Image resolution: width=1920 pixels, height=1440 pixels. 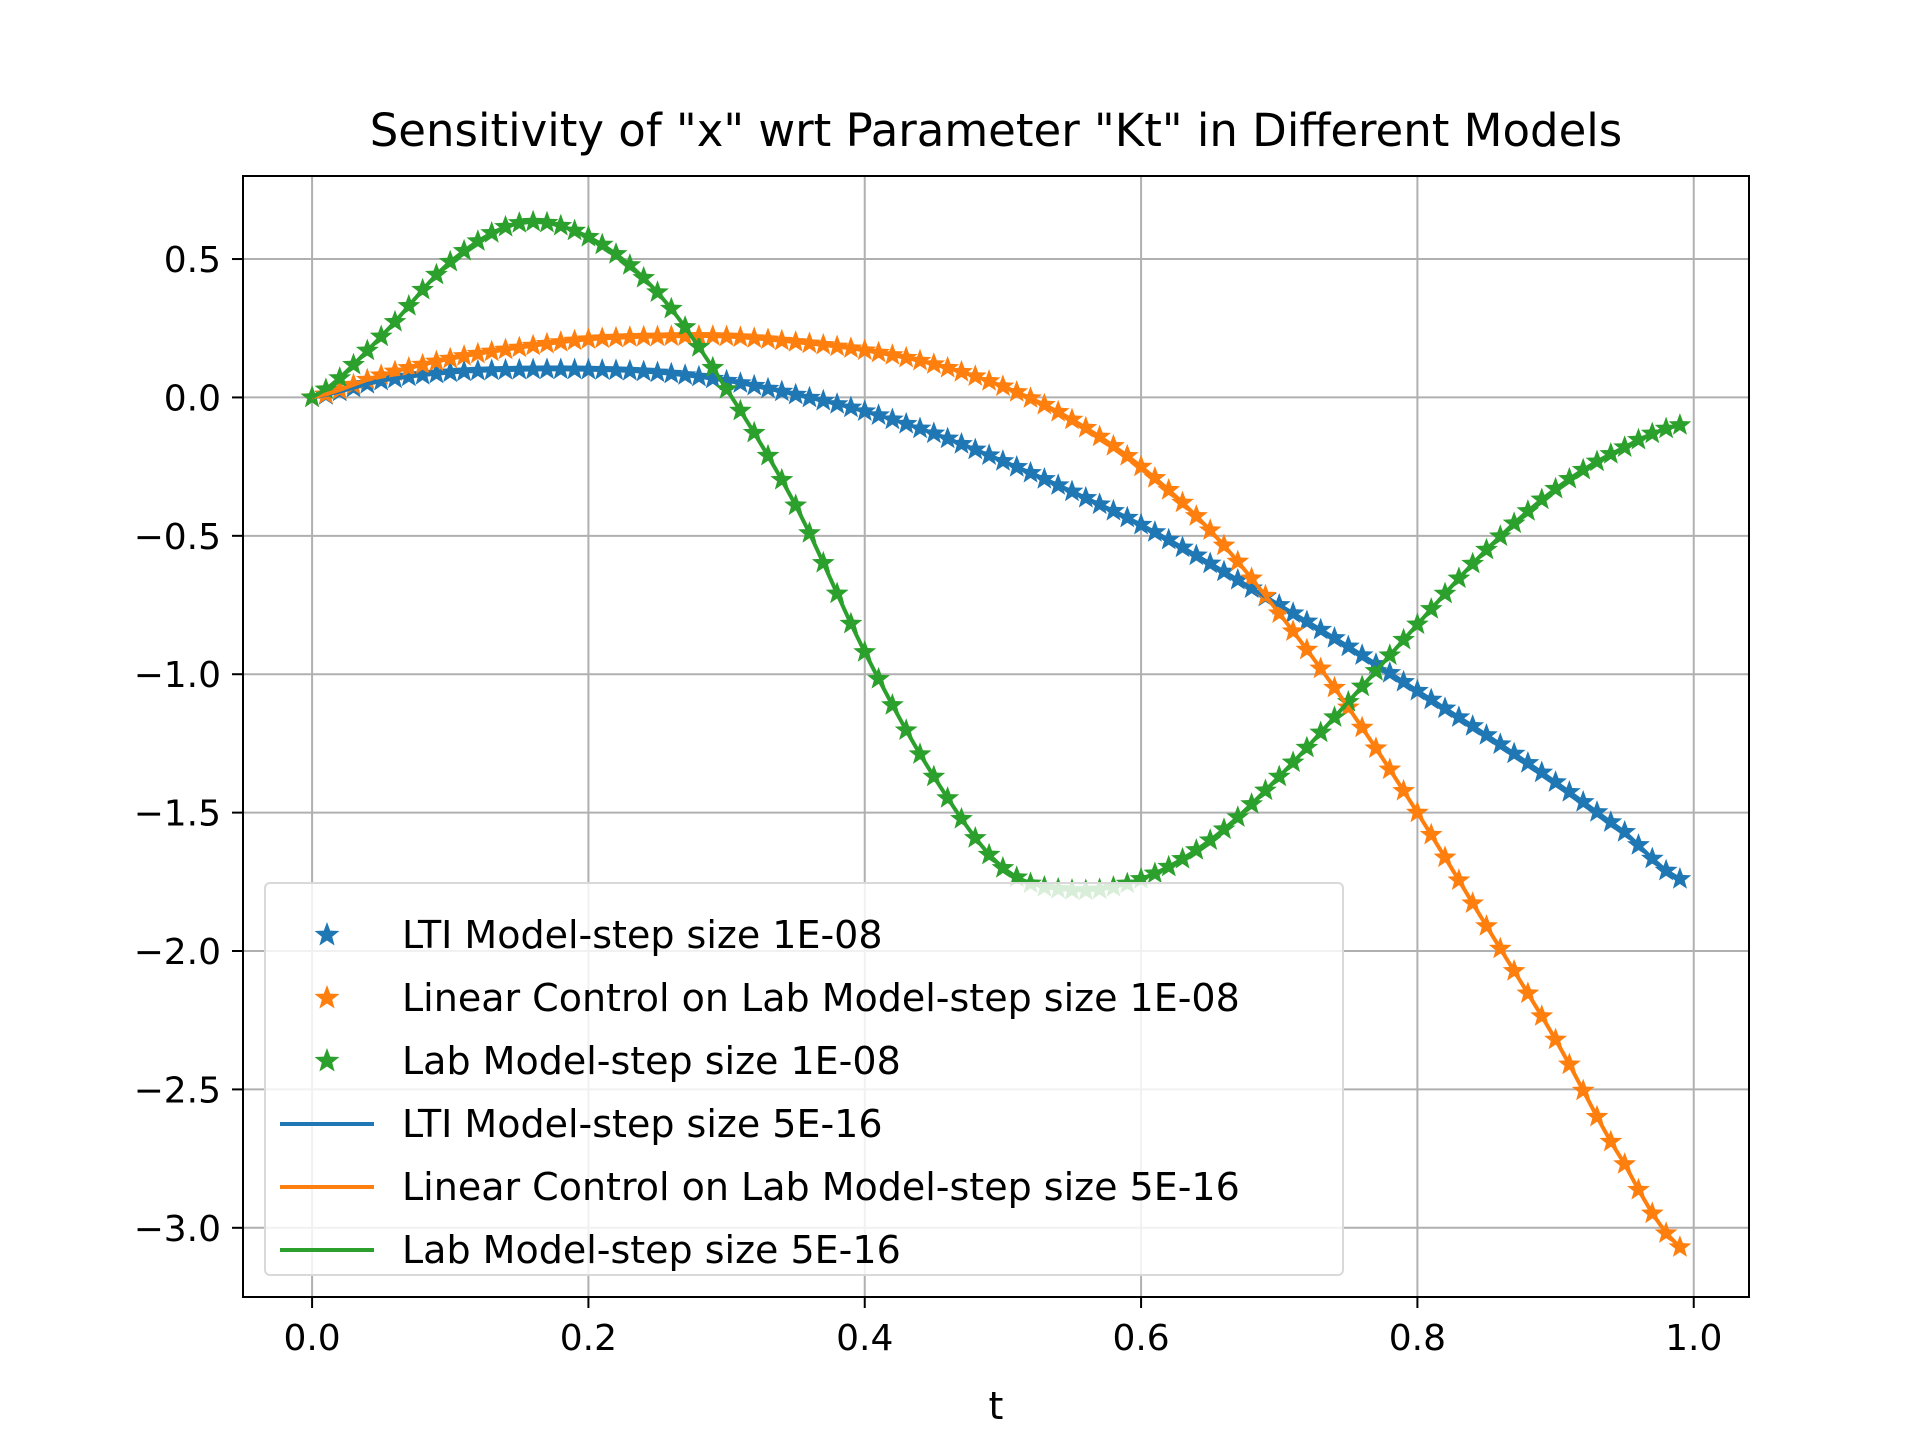 What do you see at coordinates (1417, 1338) in the screenshot?
I see `x-tick-label: 0.8` at bounding box center [1417, 1338].